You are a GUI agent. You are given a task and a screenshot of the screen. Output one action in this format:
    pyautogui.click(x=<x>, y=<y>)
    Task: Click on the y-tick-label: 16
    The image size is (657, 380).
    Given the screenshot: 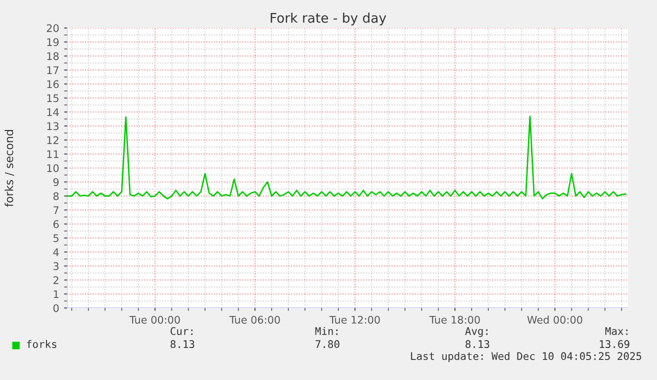 What is the action you would take?
    pyautogui.click(x=53, y=84)
    